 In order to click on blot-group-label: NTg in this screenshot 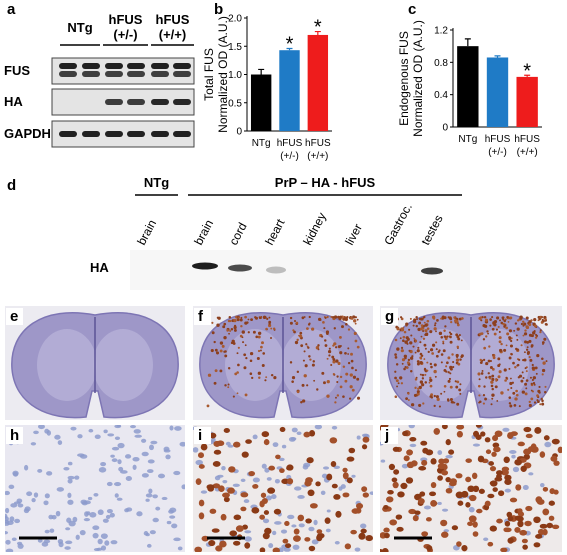, I will do `click(80, 27)`.